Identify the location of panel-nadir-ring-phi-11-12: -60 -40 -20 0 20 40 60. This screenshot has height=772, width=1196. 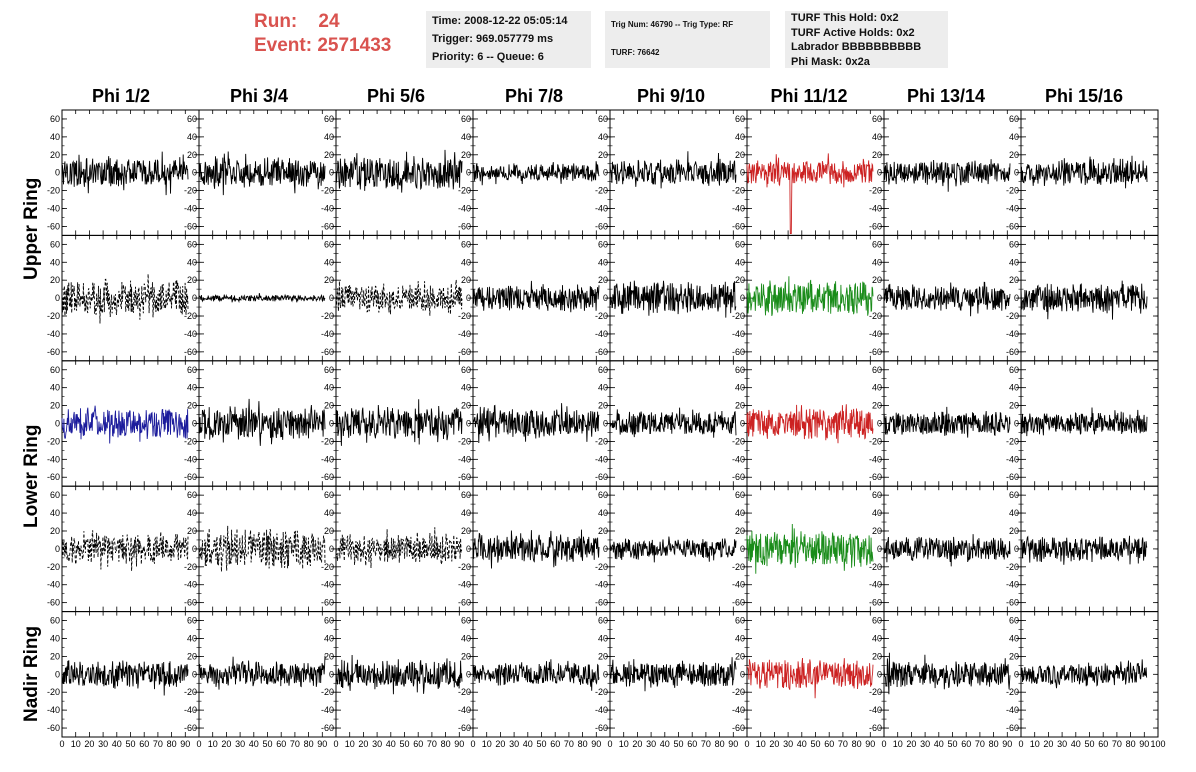
(808, 674).